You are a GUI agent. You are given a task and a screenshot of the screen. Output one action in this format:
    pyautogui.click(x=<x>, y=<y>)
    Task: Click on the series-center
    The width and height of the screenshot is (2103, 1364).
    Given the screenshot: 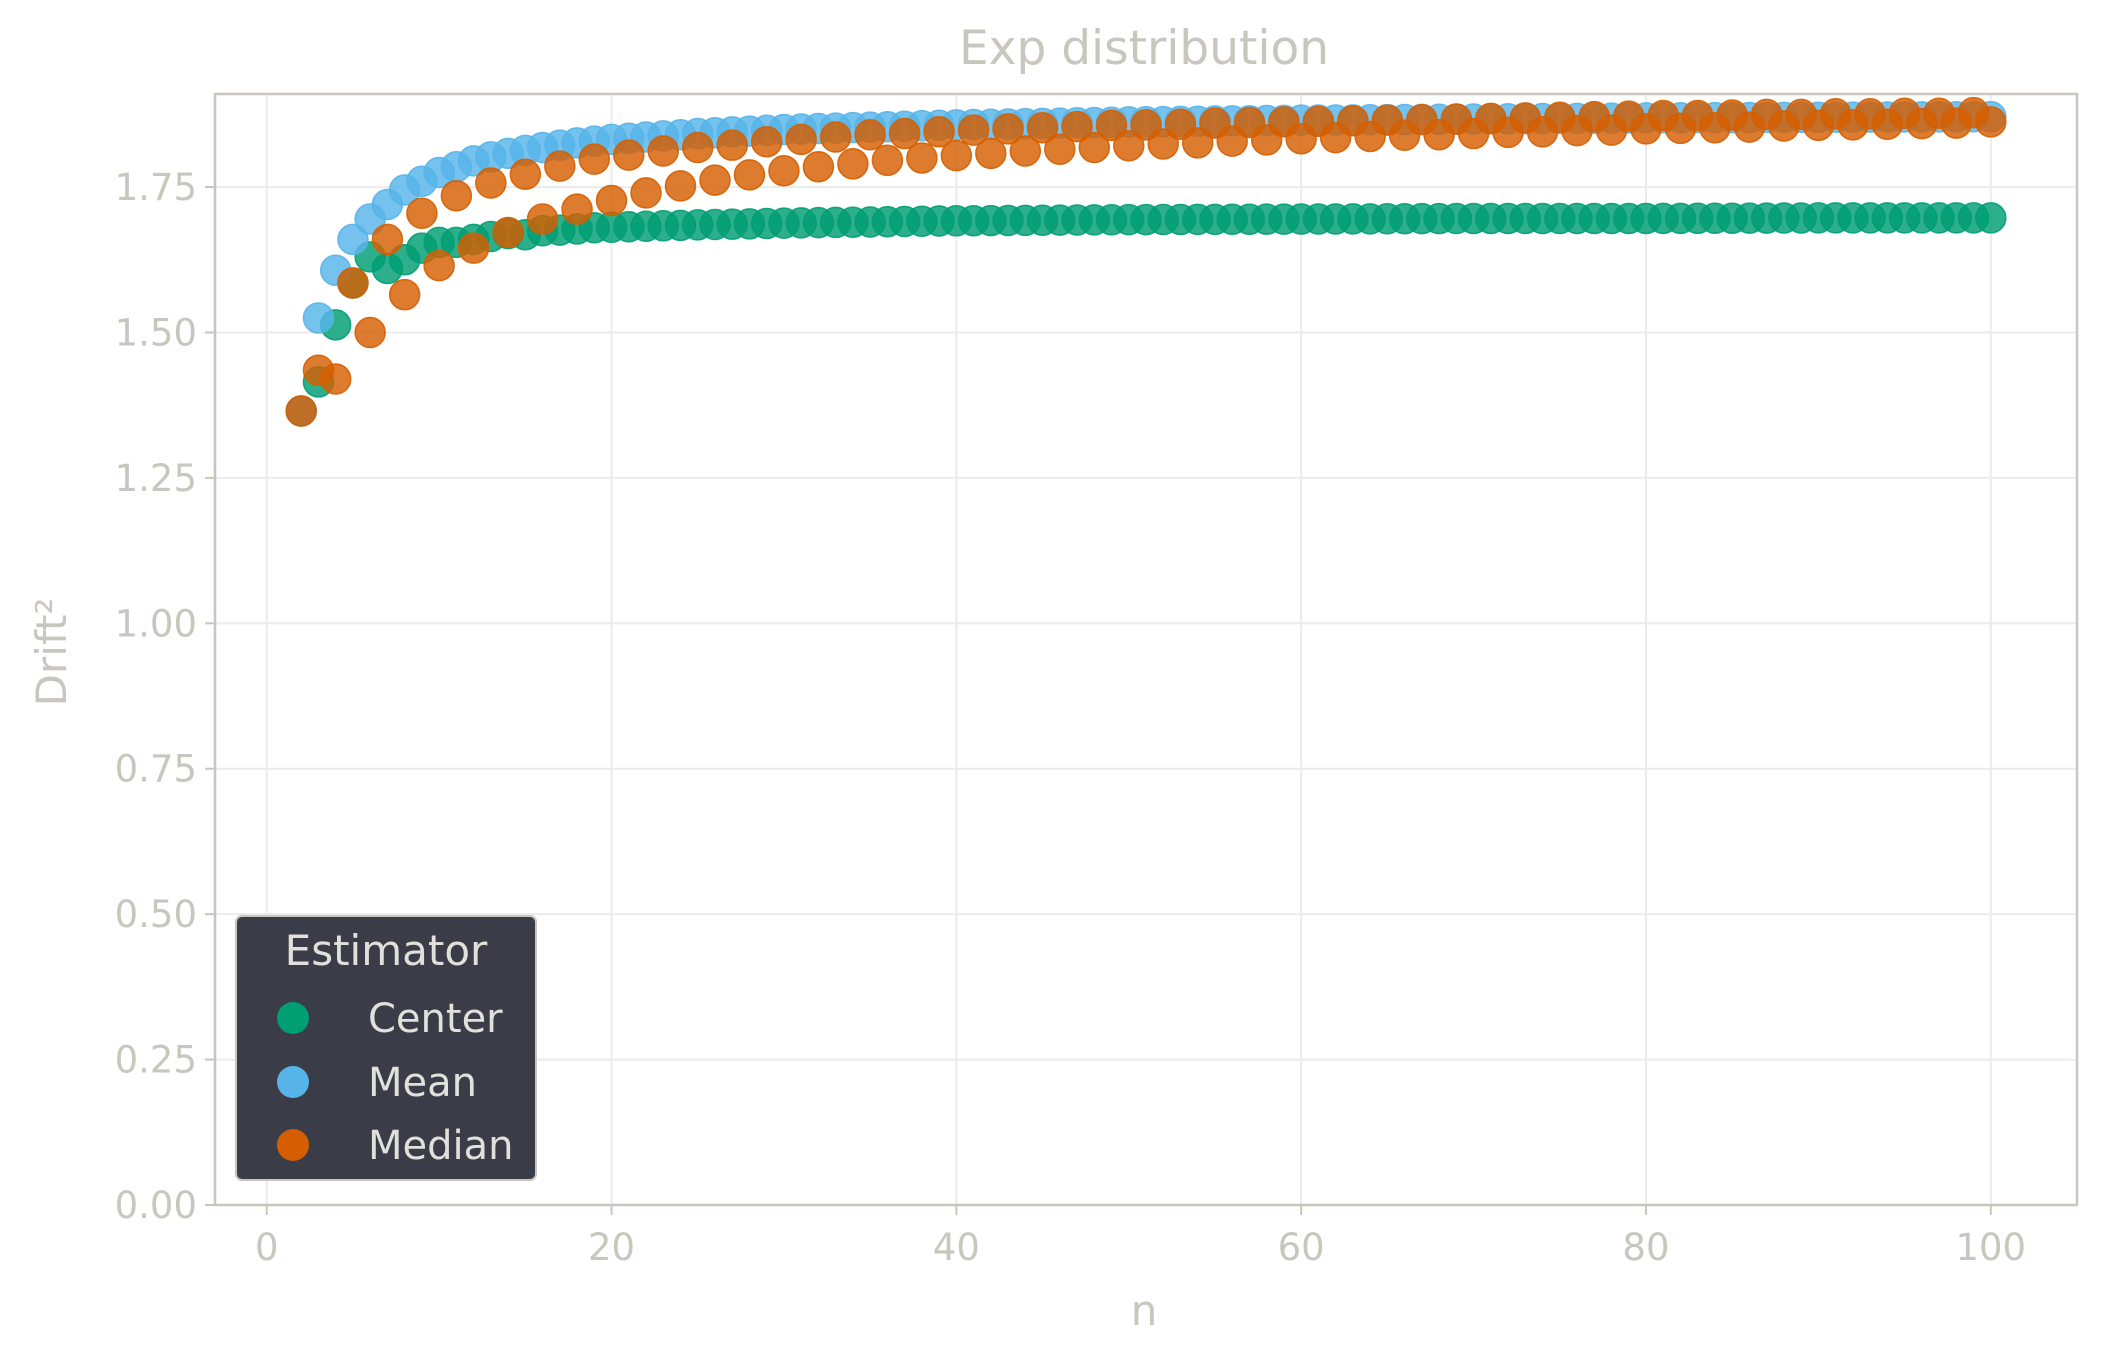 What is the action you would take?
    pyautogui.click(x=1146, y=314)
    